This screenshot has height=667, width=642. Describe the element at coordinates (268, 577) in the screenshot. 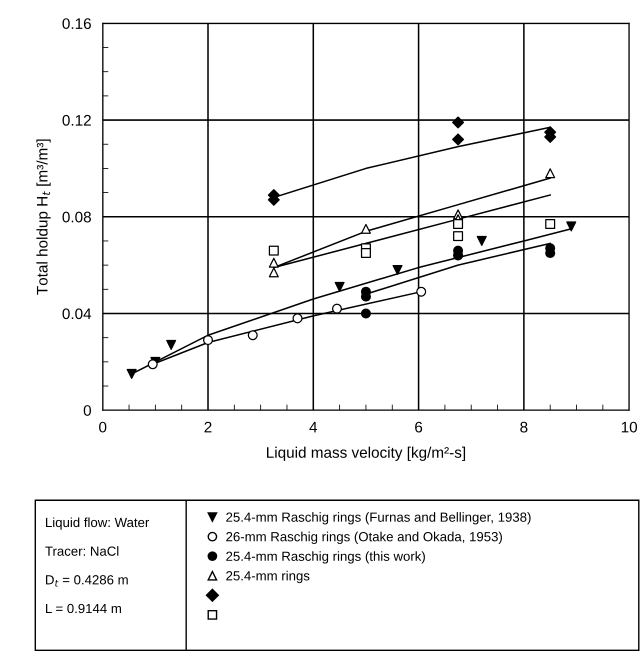

I see `legend-label: 25.4-mm rings` at that location.